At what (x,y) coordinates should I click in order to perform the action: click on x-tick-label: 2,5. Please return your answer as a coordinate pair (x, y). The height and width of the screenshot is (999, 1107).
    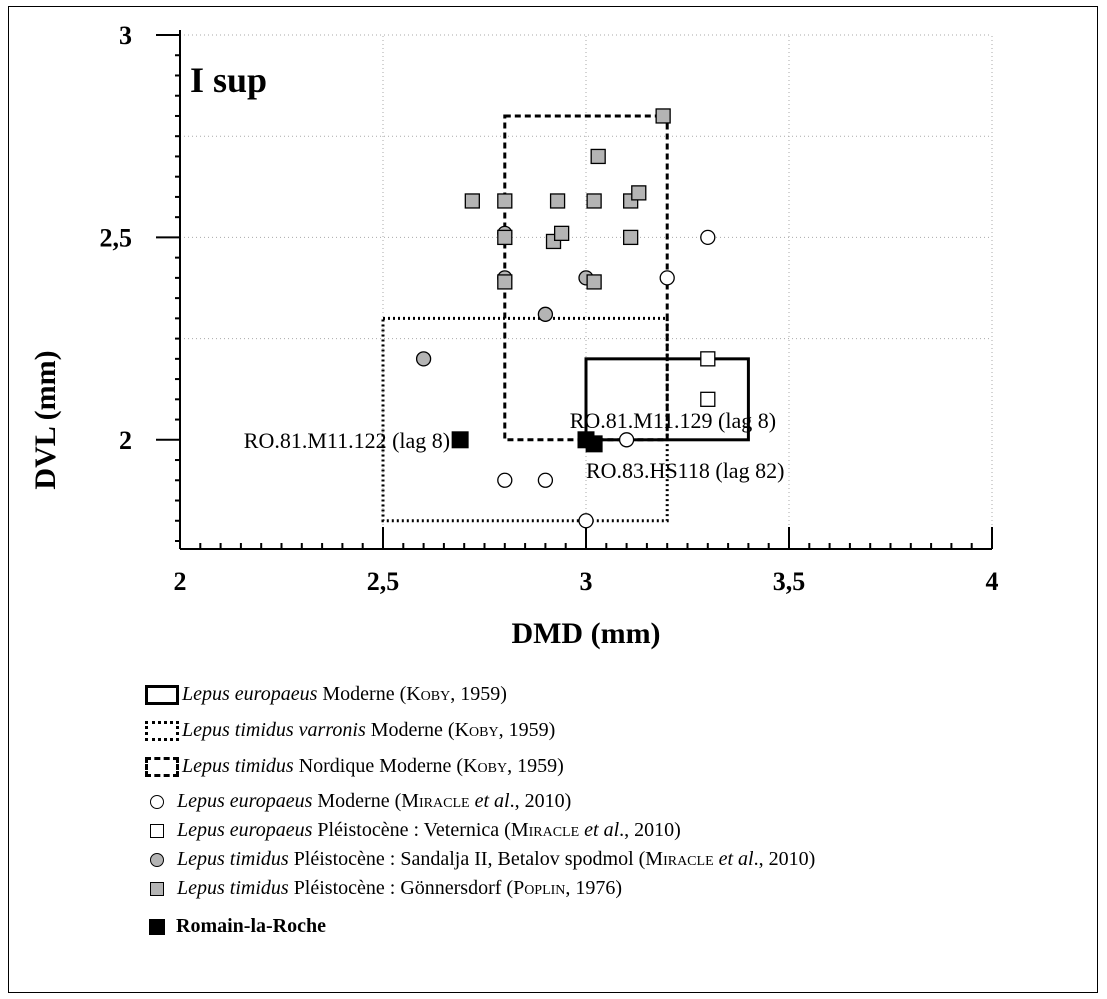
    Looking at the image, I should click on (383, 581).